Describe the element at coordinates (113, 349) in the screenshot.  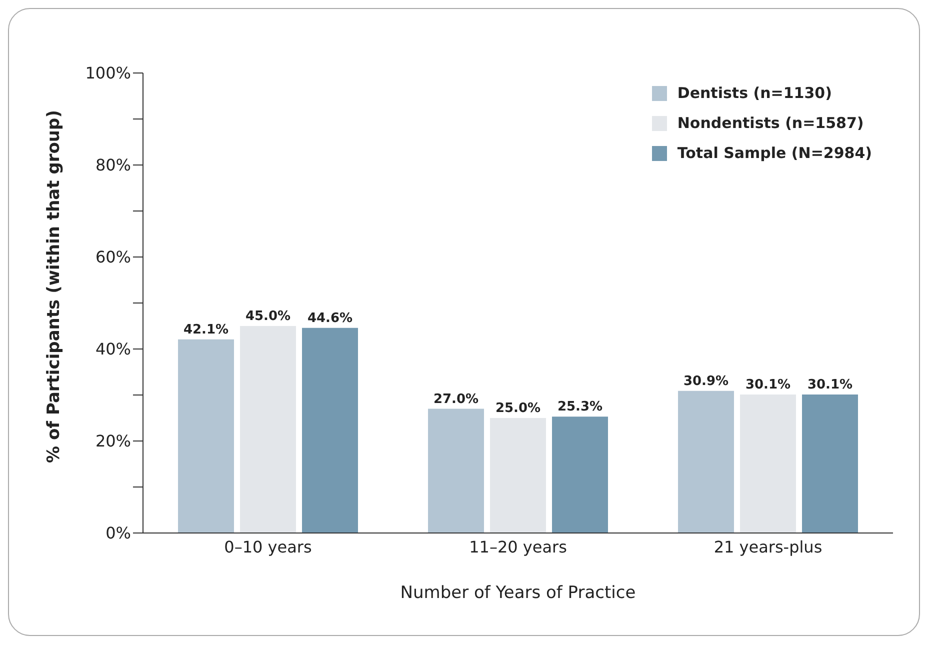
I see `y-tick-label: 40%` at that location.